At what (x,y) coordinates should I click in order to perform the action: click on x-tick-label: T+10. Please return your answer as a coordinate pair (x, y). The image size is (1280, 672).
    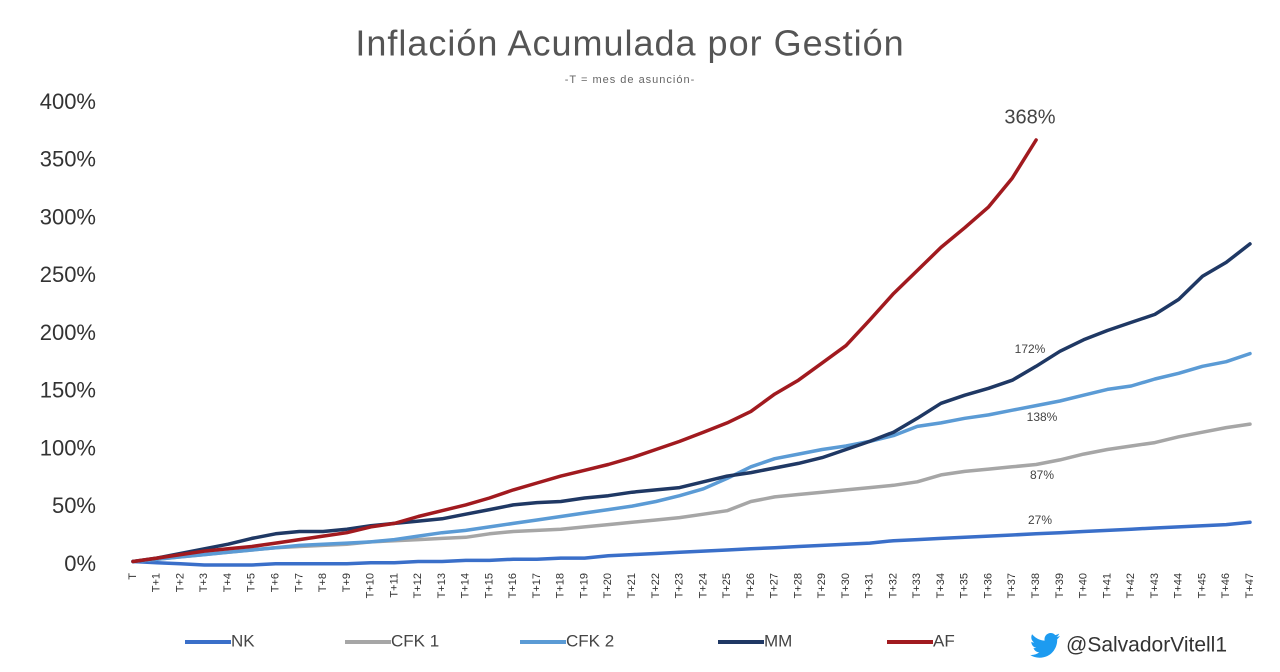
    Looking at the image, I should click on (371, 585).